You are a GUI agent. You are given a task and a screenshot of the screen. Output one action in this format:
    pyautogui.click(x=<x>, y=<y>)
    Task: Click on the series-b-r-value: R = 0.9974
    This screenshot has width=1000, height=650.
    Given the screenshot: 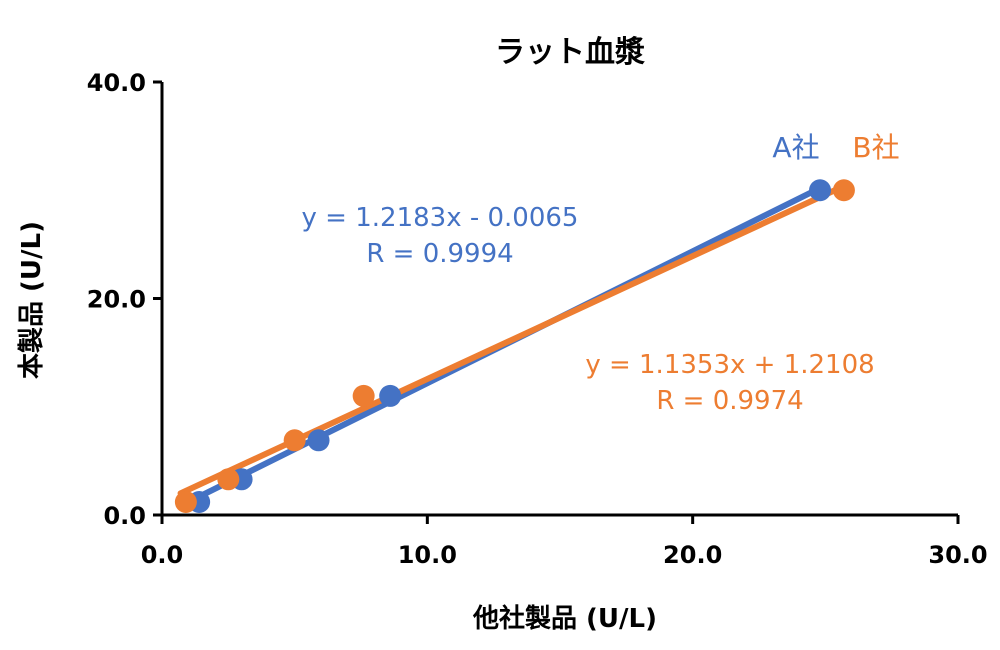 What is the action you would take?
    pyautogui.click(x=729, y=401)
    